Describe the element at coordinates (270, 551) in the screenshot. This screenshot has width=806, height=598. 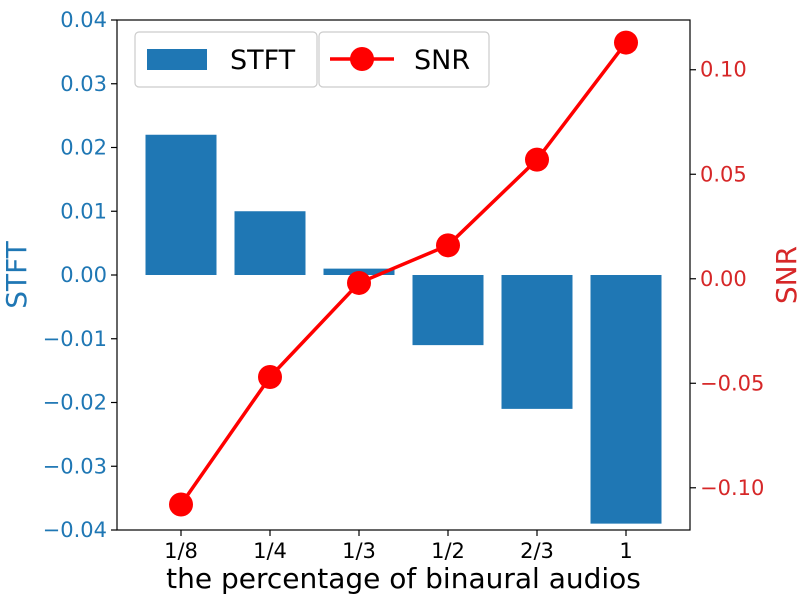
I see `x-tick-label: 1/4` at that location.